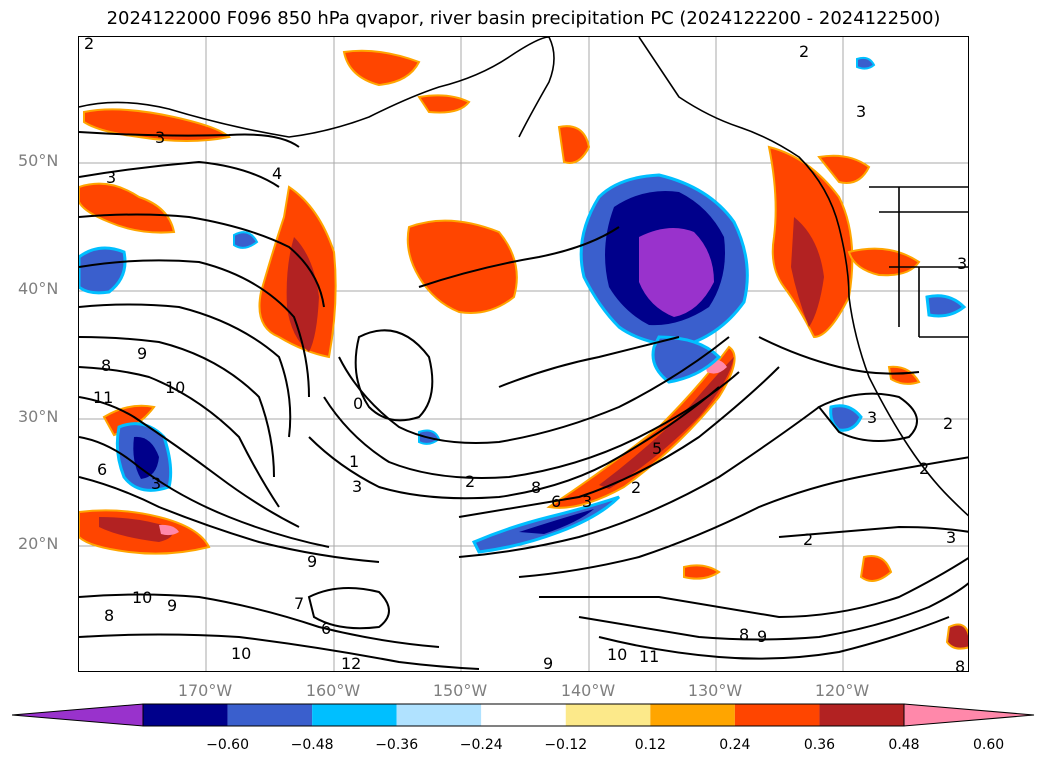 Image resolution: width=1047 pixels, height=765 pixels. What do you see at coordinates (38, 288) in the screenshot?
I see `lat-label-40n: 40°N` at bounding box center [38, 288].